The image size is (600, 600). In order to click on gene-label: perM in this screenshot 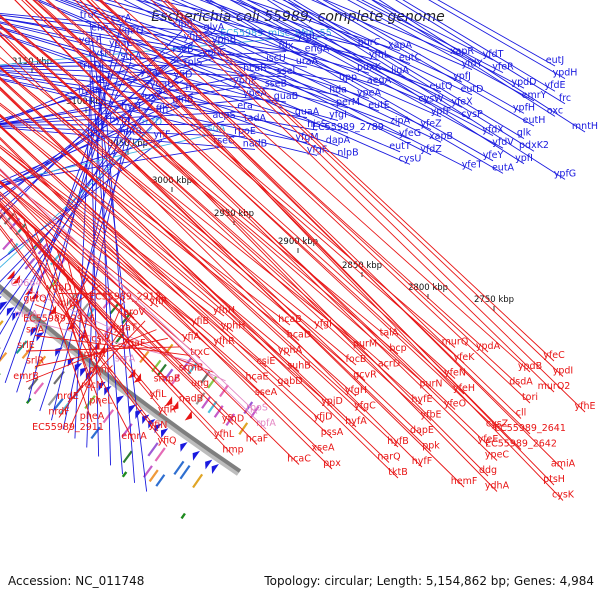, I will do `click(348, 102)`.